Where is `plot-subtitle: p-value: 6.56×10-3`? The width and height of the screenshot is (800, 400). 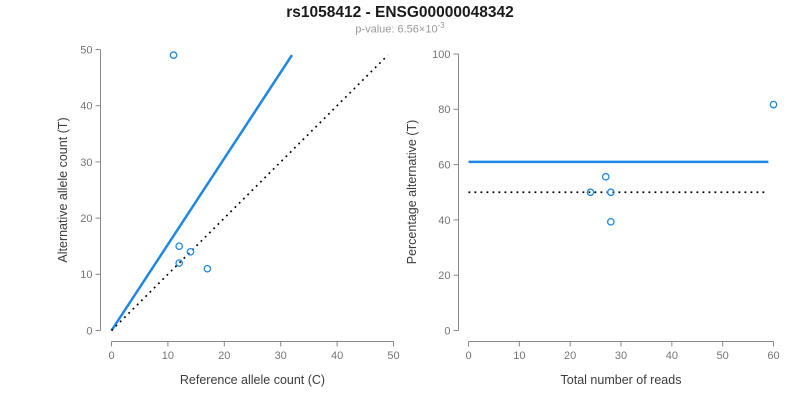
plot-subtitle: p-value: 6.56×10-3 is located at coordinates (400, 28).